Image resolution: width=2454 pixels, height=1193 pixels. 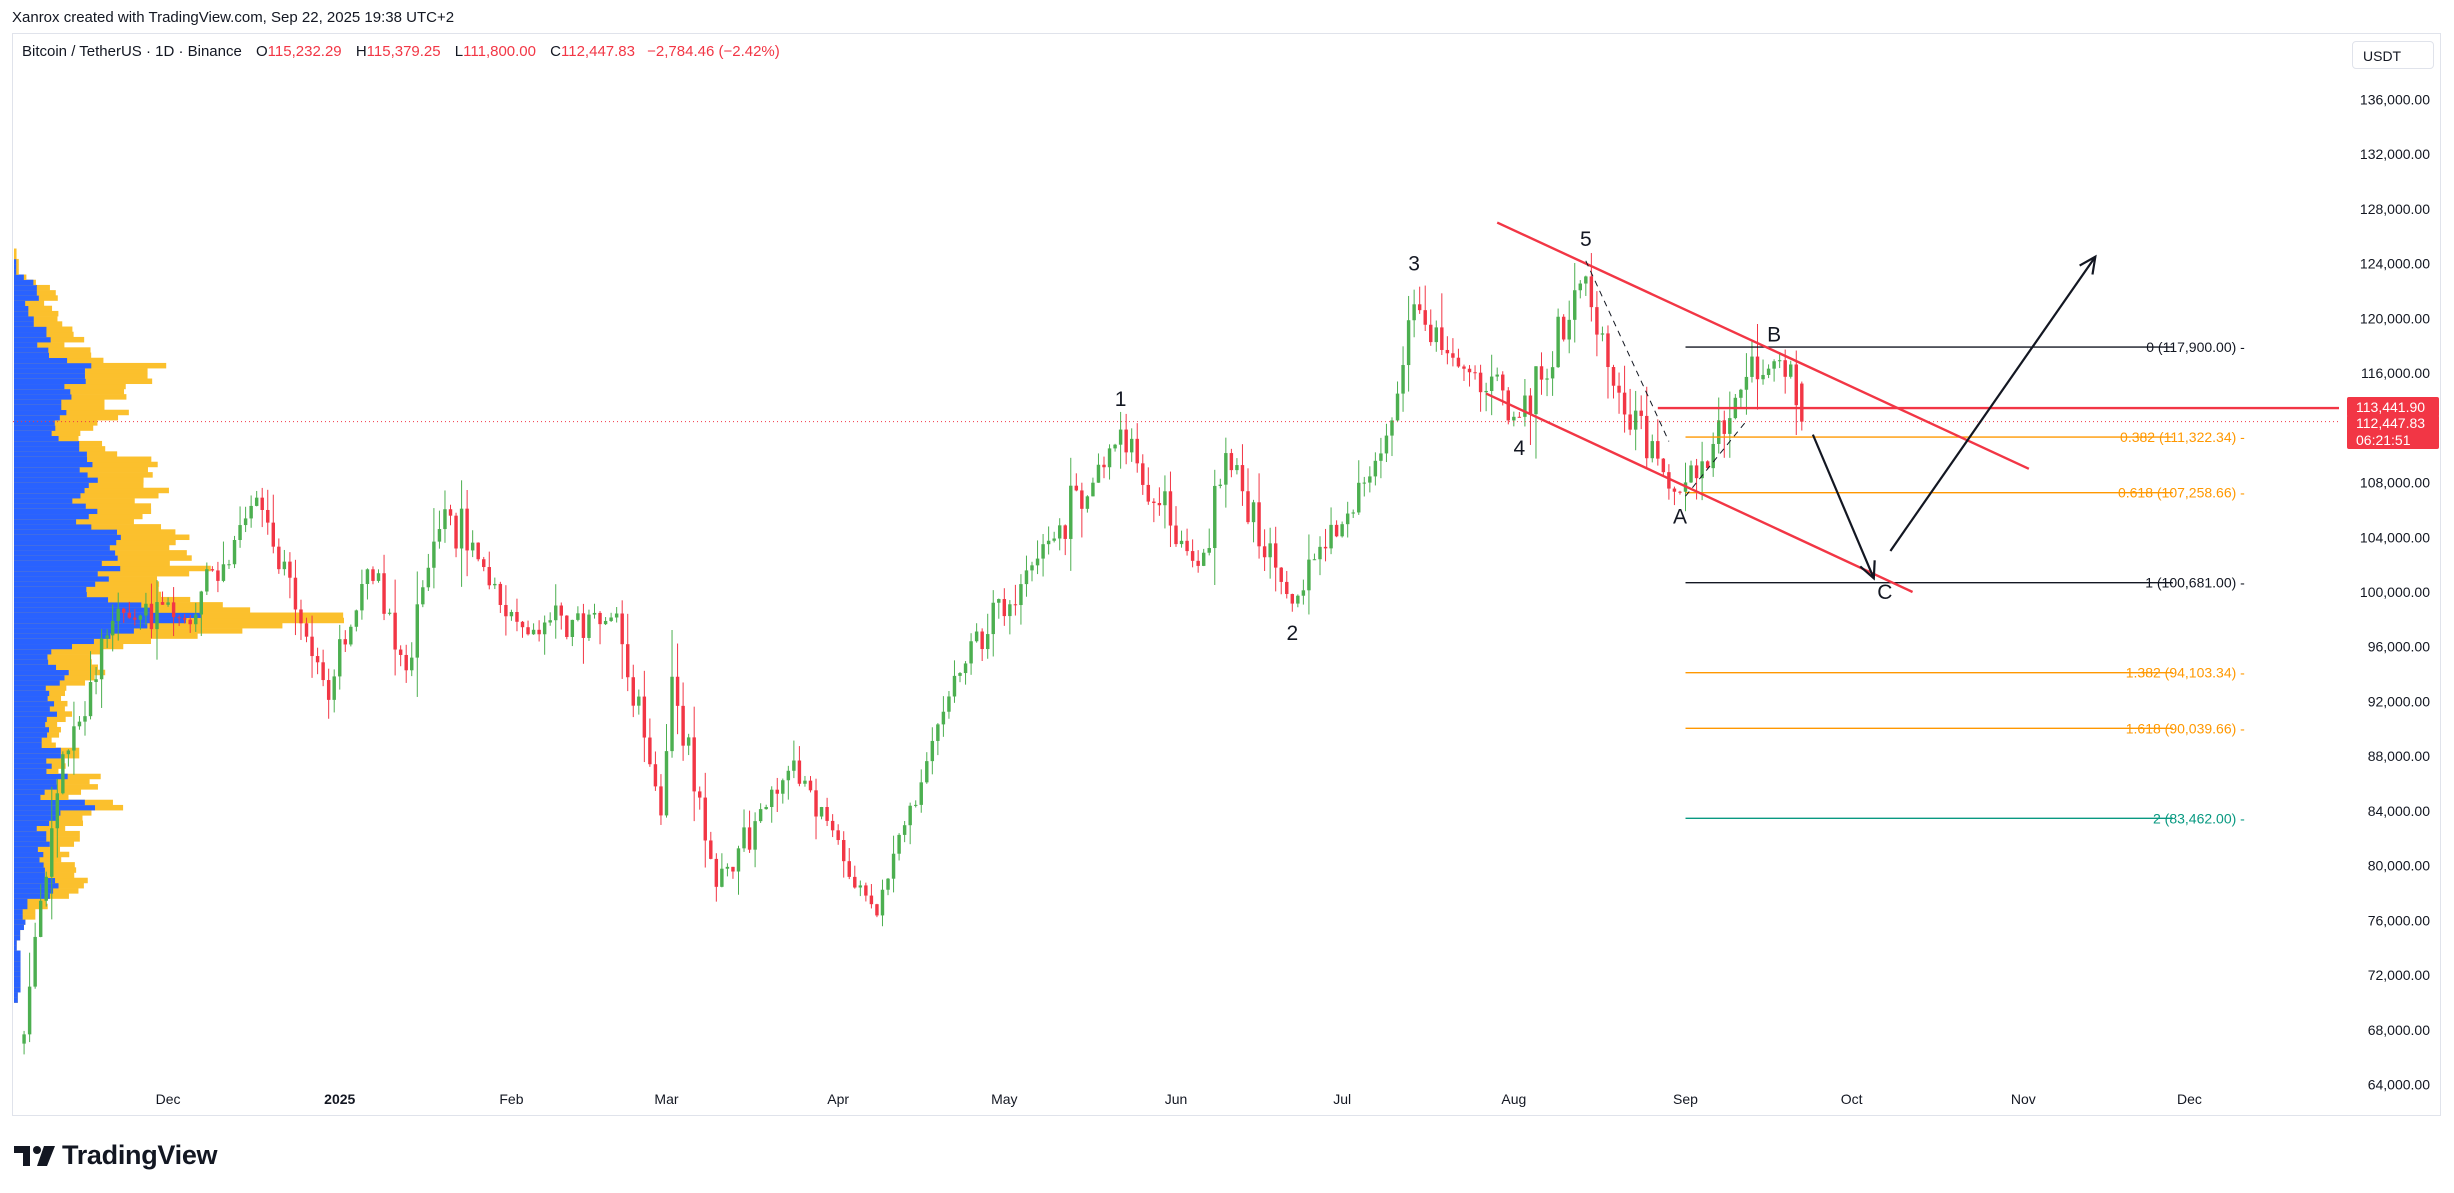 What do you see at coordinates (2393, 55) in the screenshot?
I see `currency-unit-button: USDT` at bounding box center [2393, 55].